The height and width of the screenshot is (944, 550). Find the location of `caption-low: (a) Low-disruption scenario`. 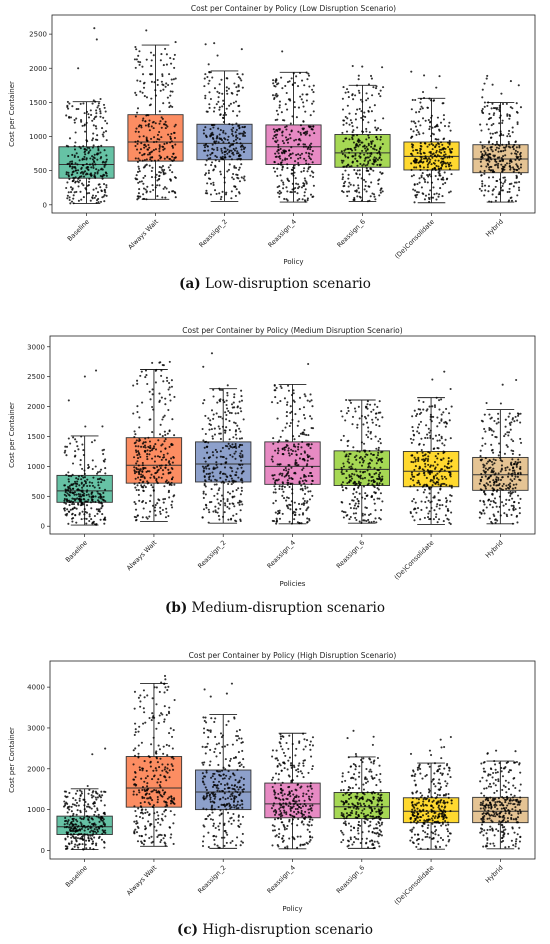

caption-low: (a) Low-disruption scenario is located at coordinates (275, 284).